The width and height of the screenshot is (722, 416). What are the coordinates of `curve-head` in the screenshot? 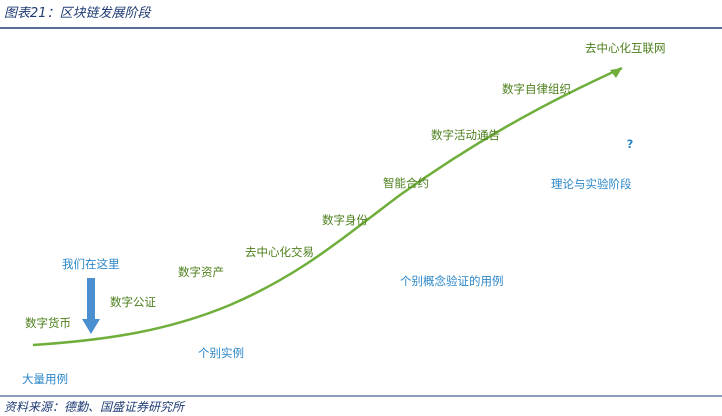 It's located at (616, 73).